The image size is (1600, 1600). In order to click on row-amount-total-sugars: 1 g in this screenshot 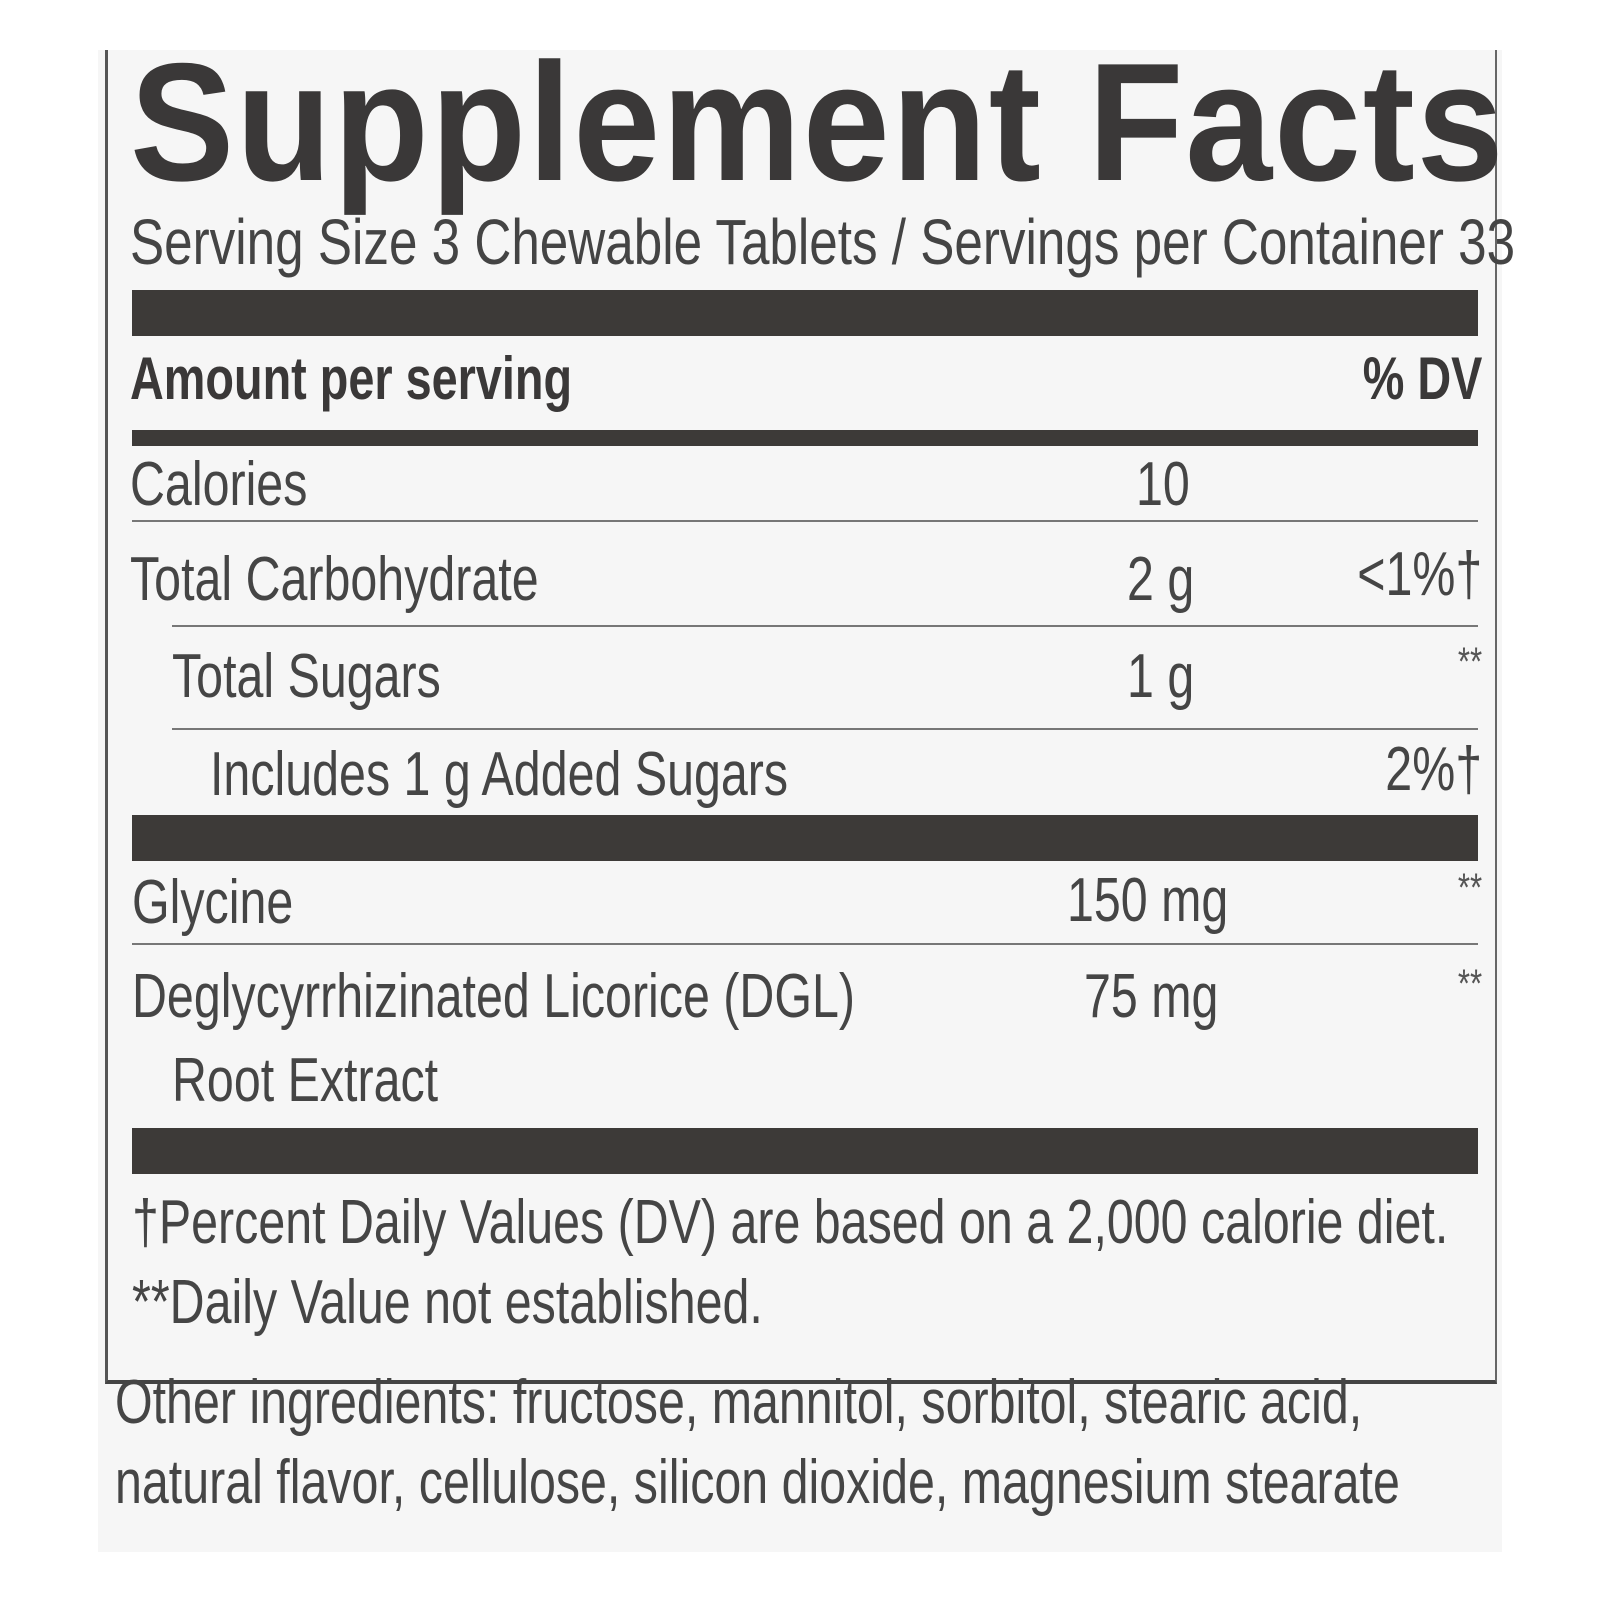, I will do `click(1160, 676)`.